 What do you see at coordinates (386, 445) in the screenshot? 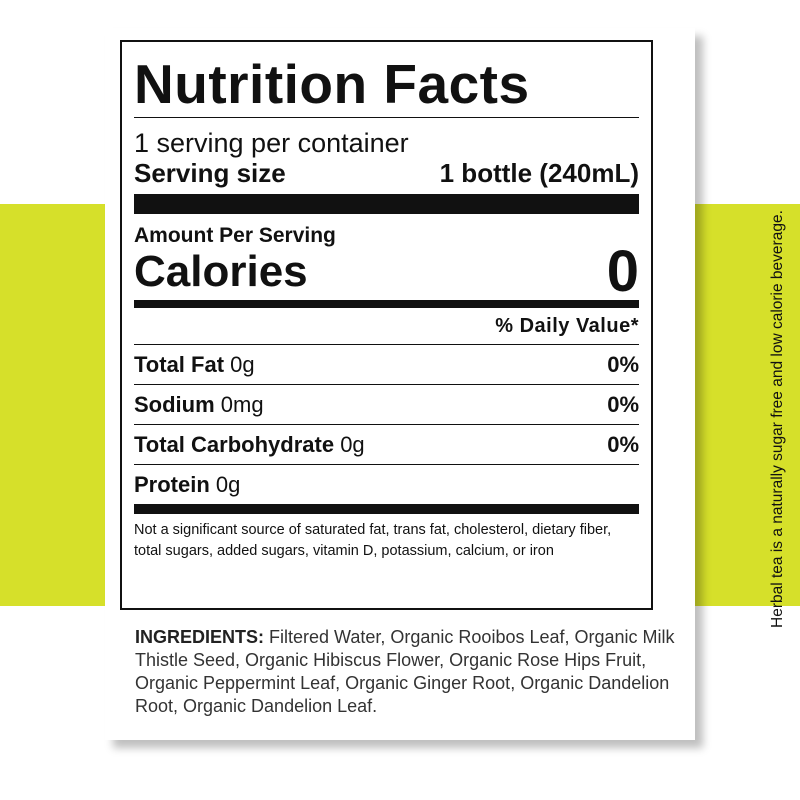
I see `nutrient-row: Total Carbohydrate 0g 0%` at bounding box center [386, 445].